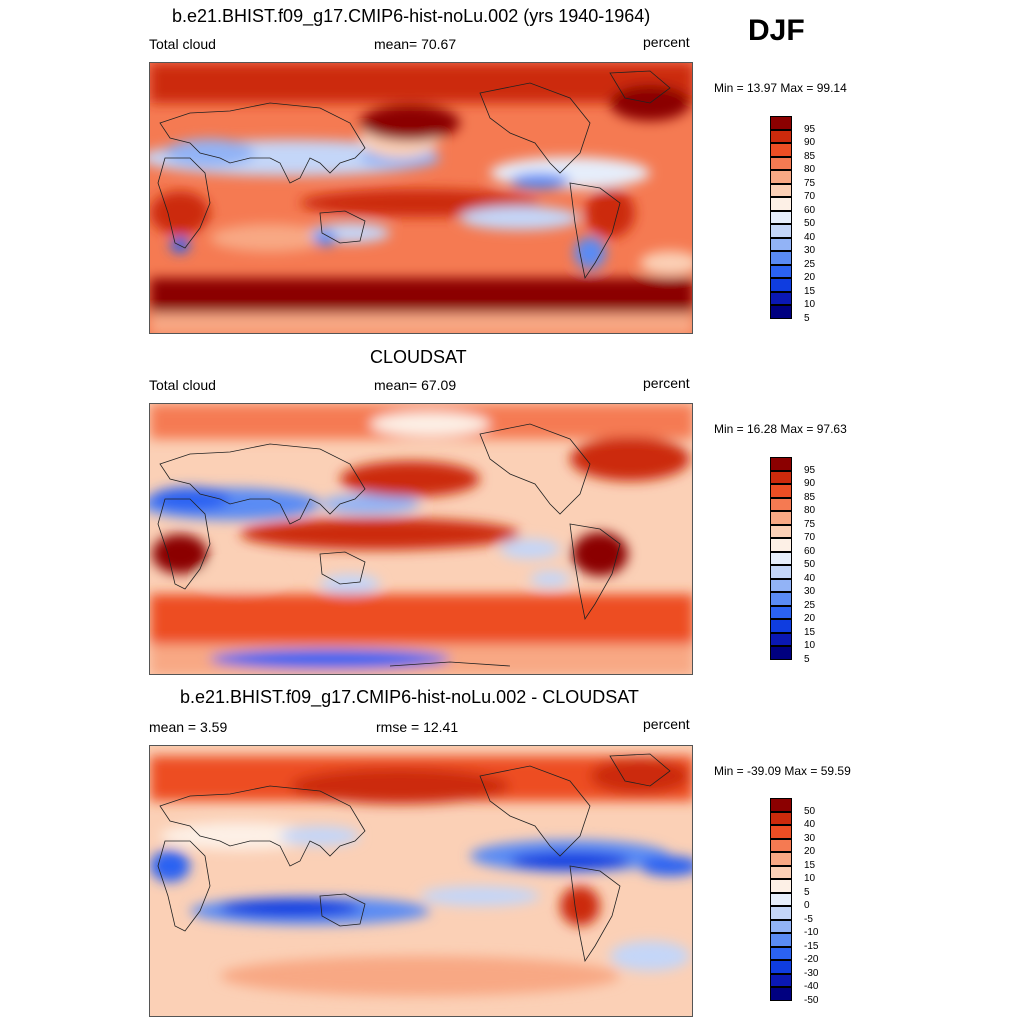 The height and width of the screenshot is (1024, 1024). What do you see at coordinates (810, 156) in the screenshot?
I see `colorbar-tick-label: 85` at bounding box center [810, 156].